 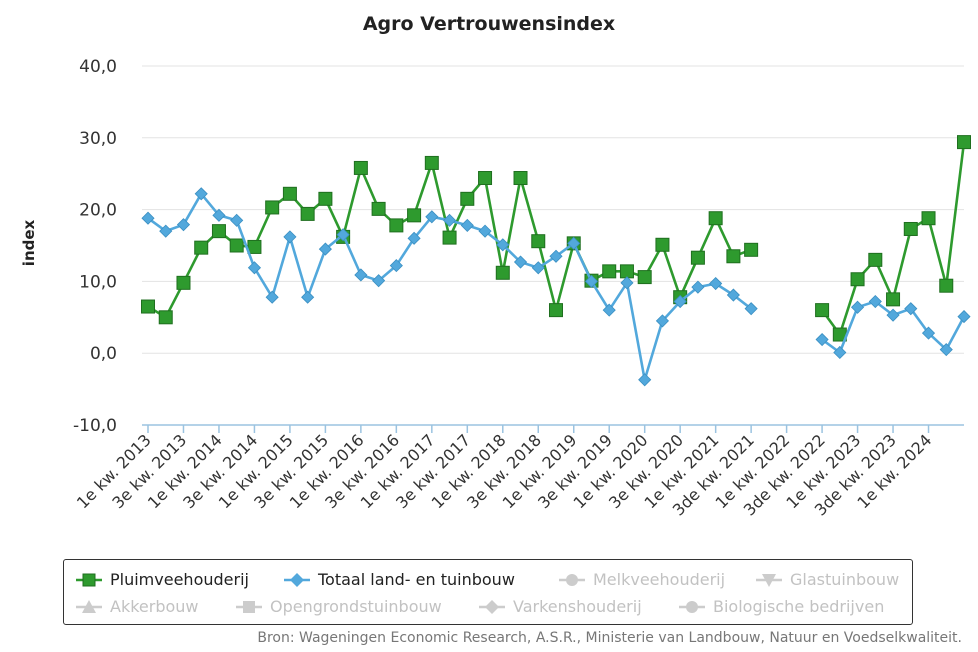 I want to click on y-tick-label: 0,0, so click(x=103, y=354).